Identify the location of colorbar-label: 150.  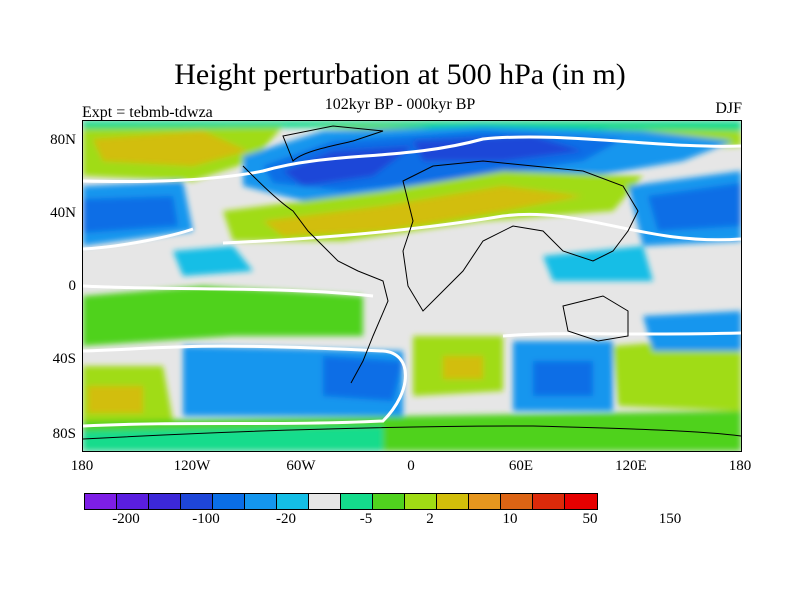
(670, 519).